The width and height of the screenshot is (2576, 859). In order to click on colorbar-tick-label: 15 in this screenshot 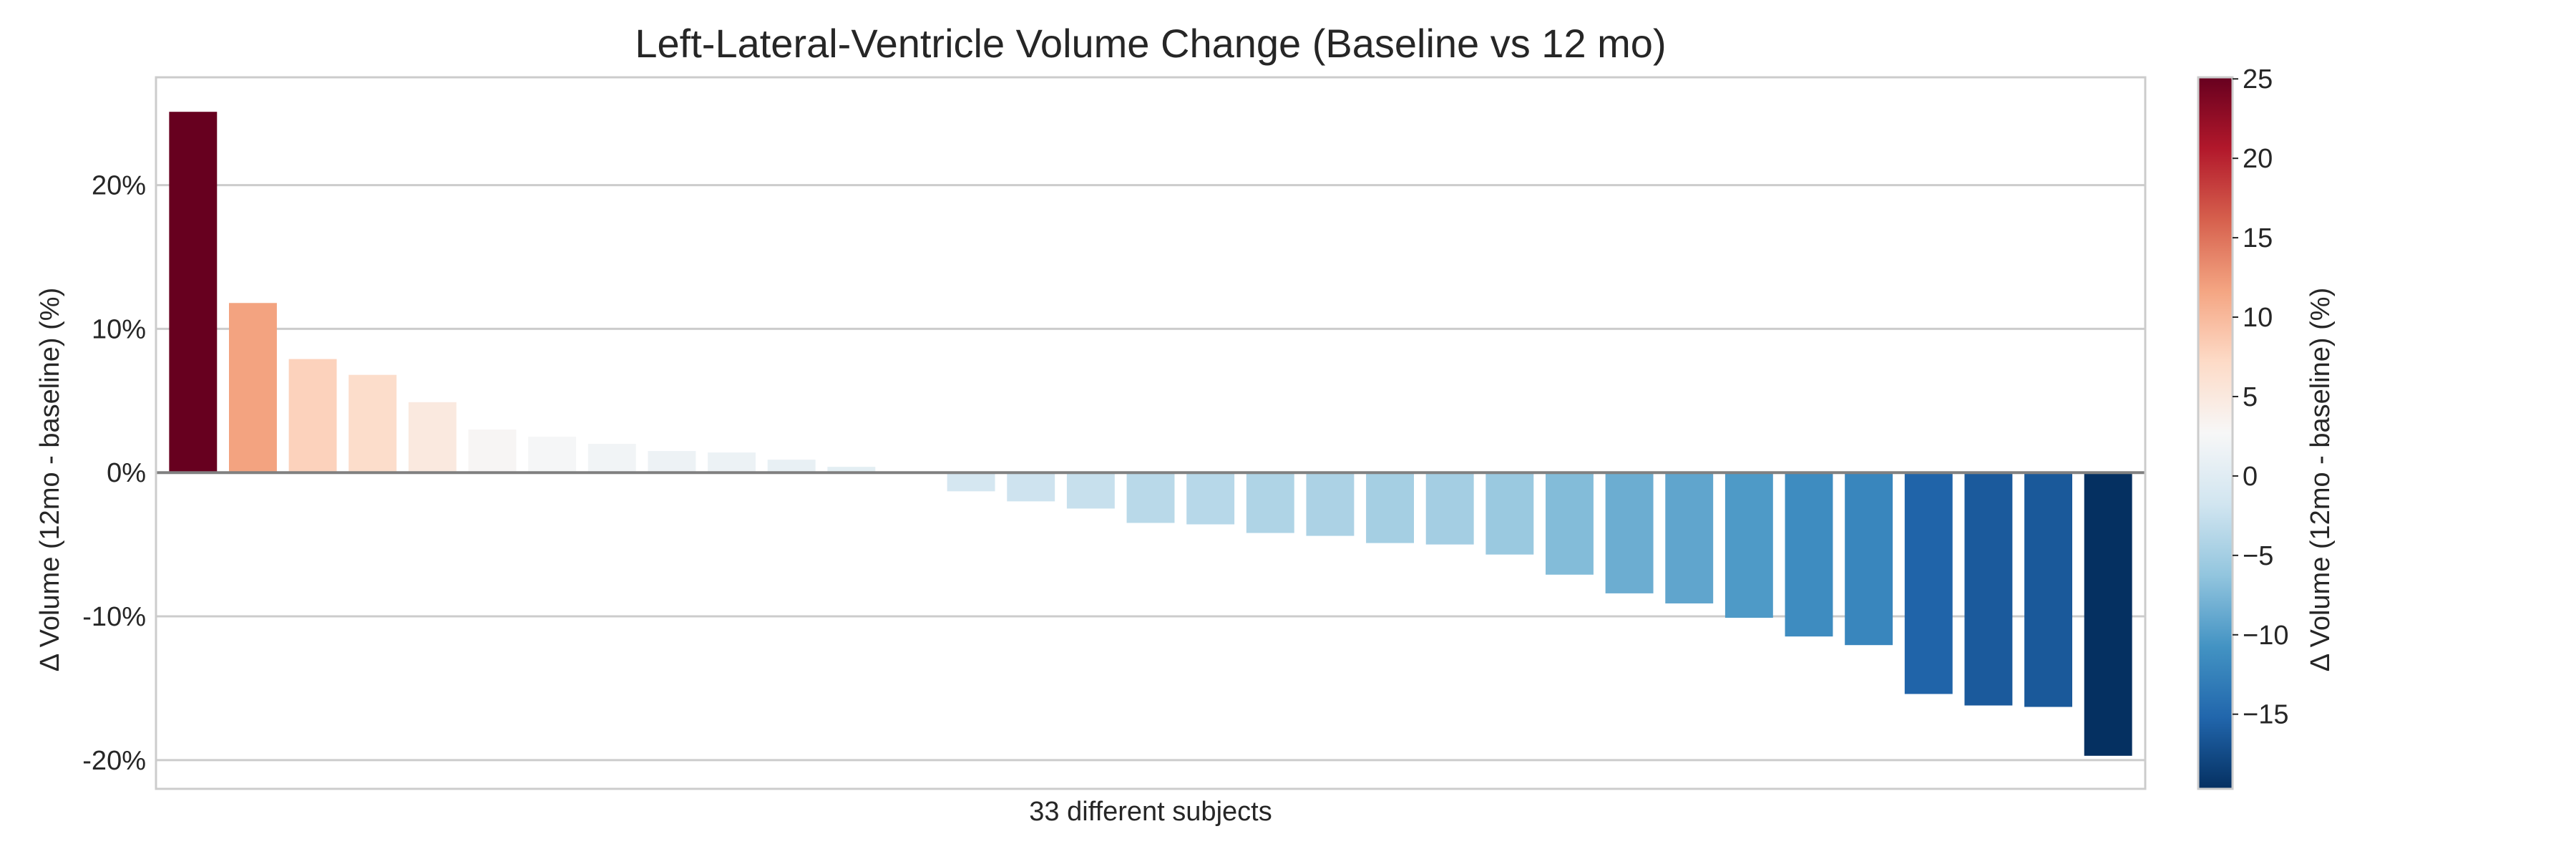, I will do `click(2258, 238)`.